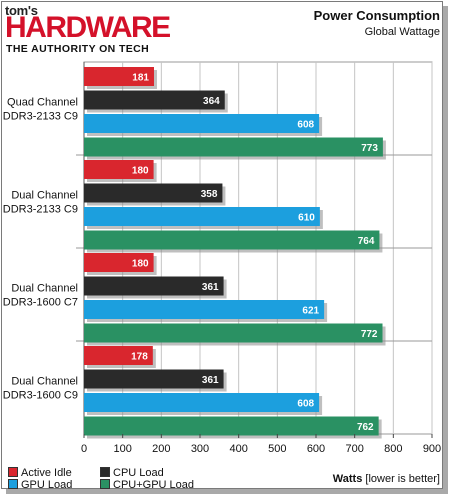  Describe the element at coordinates (376, 15) in the screenshot. I see `chart-title: Power Consumption` at that location.